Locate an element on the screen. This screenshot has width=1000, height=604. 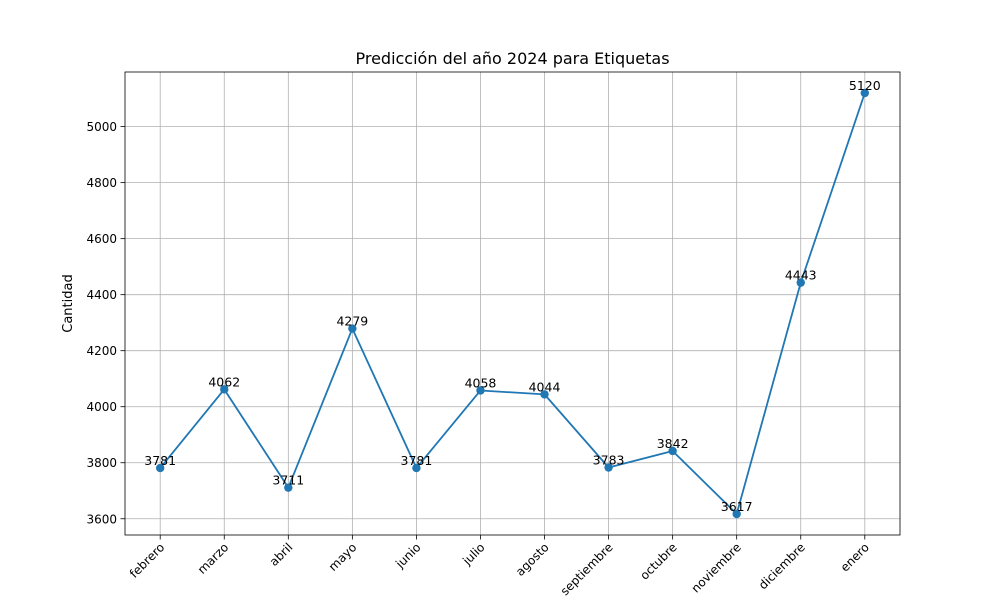
data-label: 3617 is located at coordinates (737, 506).